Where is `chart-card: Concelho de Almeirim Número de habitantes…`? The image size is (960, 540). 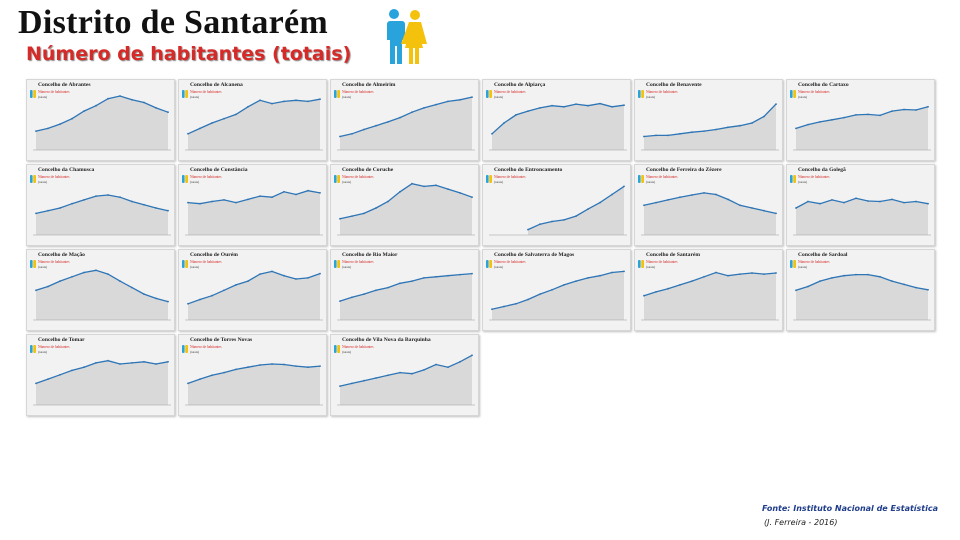 chart-card: Concelho de Almeirim Número de habitantes… is located at coordinates (404, 120).